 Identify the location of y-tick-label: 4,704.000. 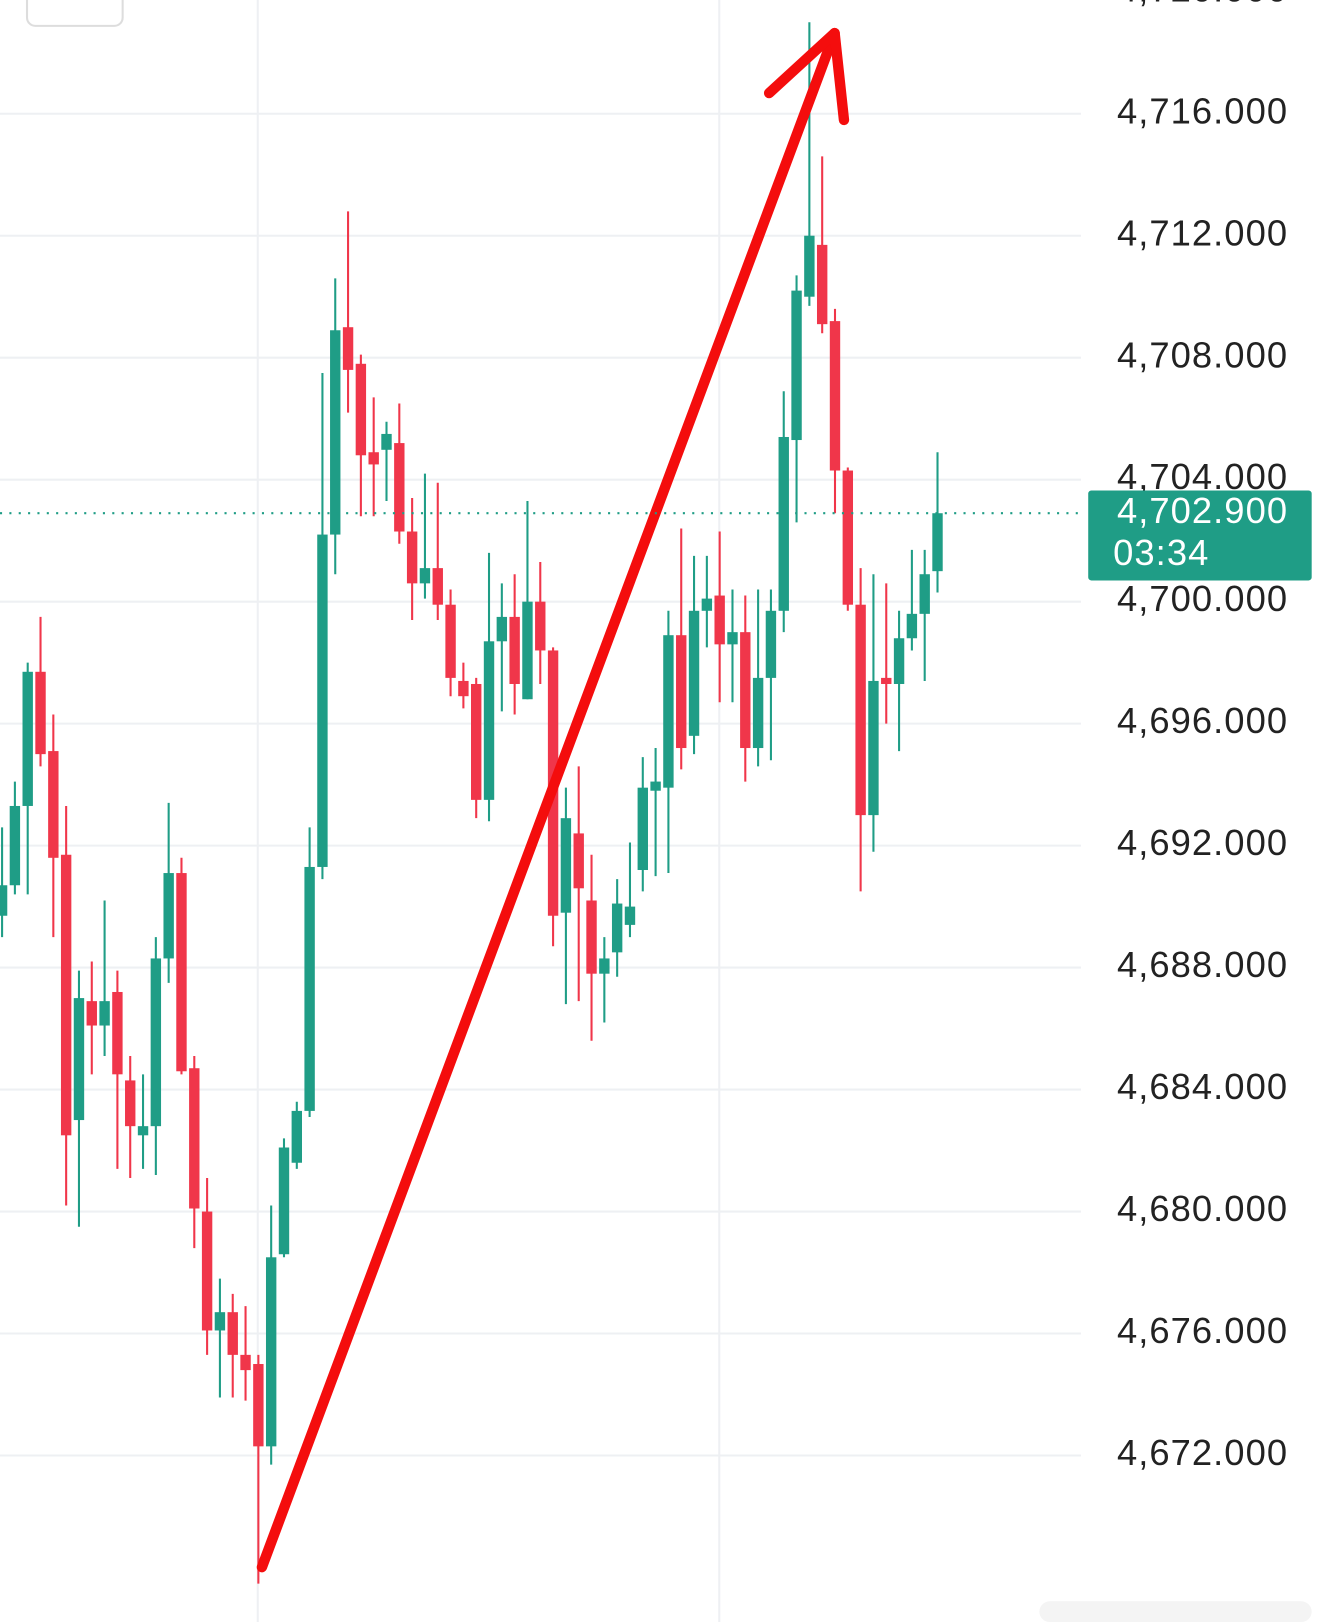
(1202, 476).